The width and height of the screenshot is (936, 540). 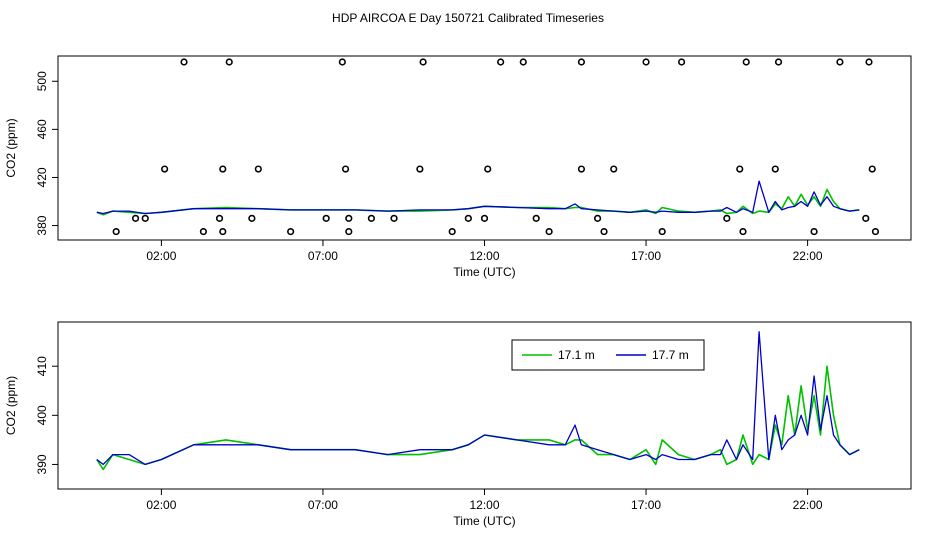 I want to click on y-tick-label: 390, so click(x=42, y=464).